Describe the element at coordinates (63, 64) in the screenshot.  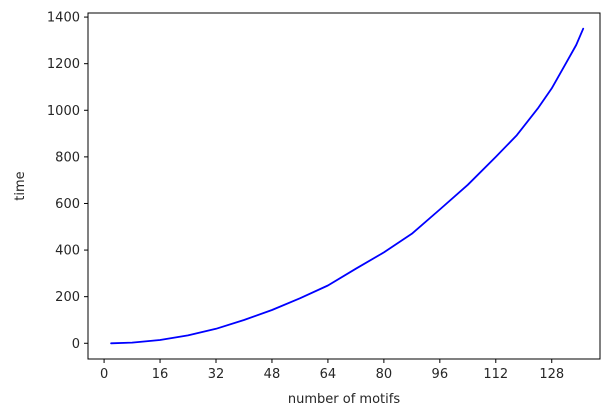
I see `y-tick-label: 1200` at that location.